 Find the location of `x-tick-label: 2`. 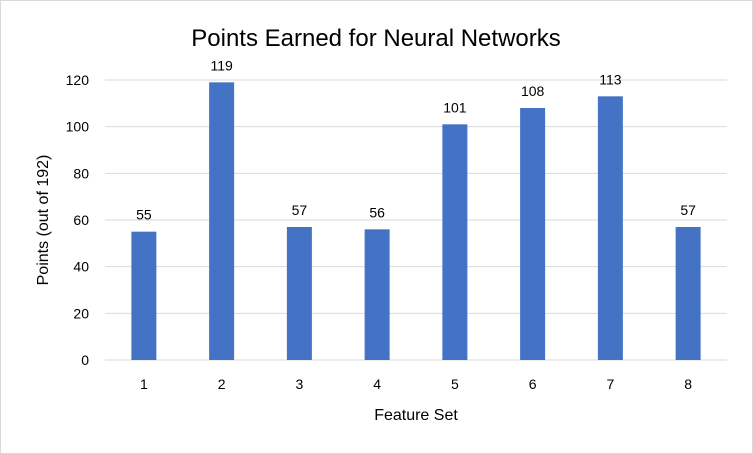

x-tick-label: 2 is located at coordinates (222, 384).